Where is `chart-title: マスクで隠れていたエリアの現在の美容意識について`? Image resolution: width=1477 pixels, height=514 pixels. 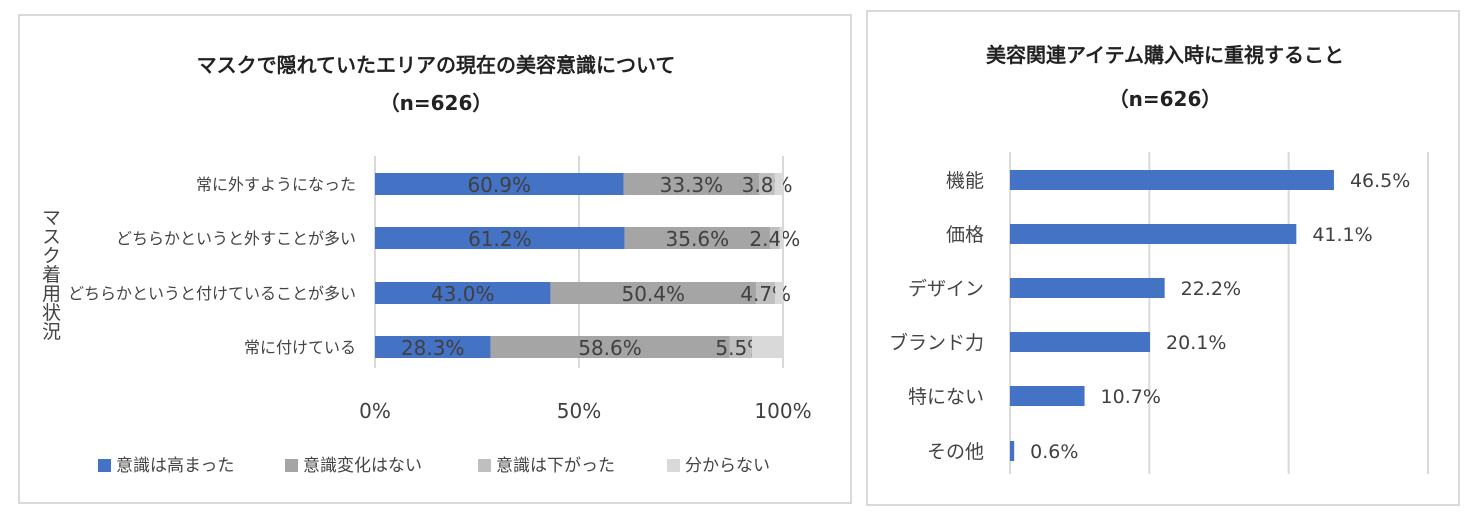 chart-title: マスクで隠れていたエリアの現在の美容意識について is located at coordinates (436, 65).